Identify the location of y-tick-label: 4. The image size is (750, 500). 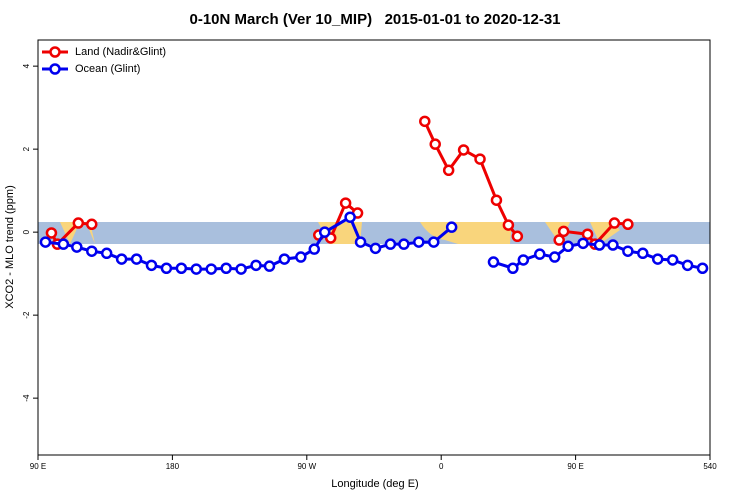
(26, 65).